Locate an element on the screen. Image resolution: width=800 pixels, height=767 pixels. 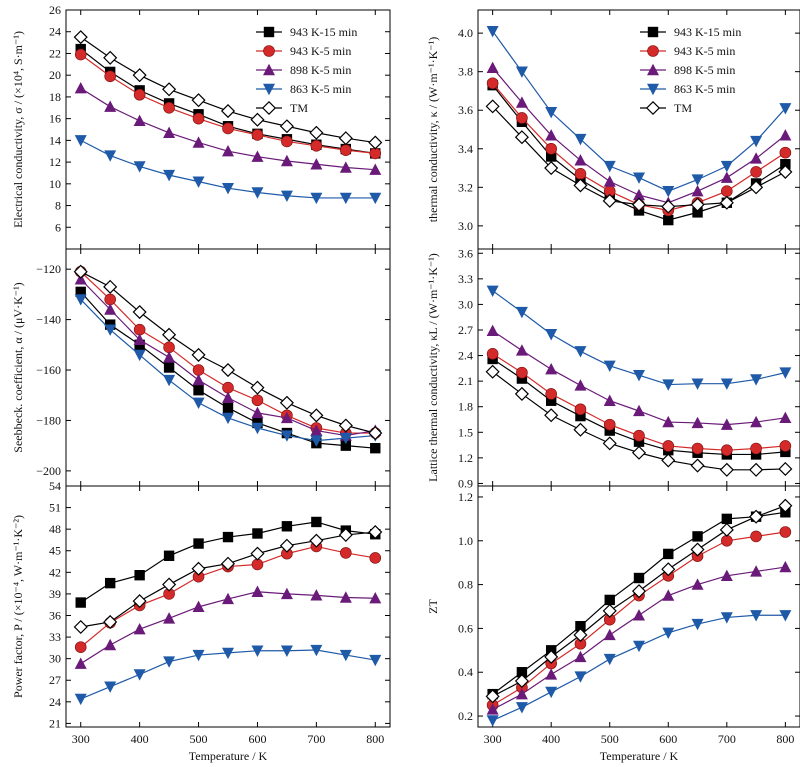
legend-entry: TM is located at coordinates (282, 108).